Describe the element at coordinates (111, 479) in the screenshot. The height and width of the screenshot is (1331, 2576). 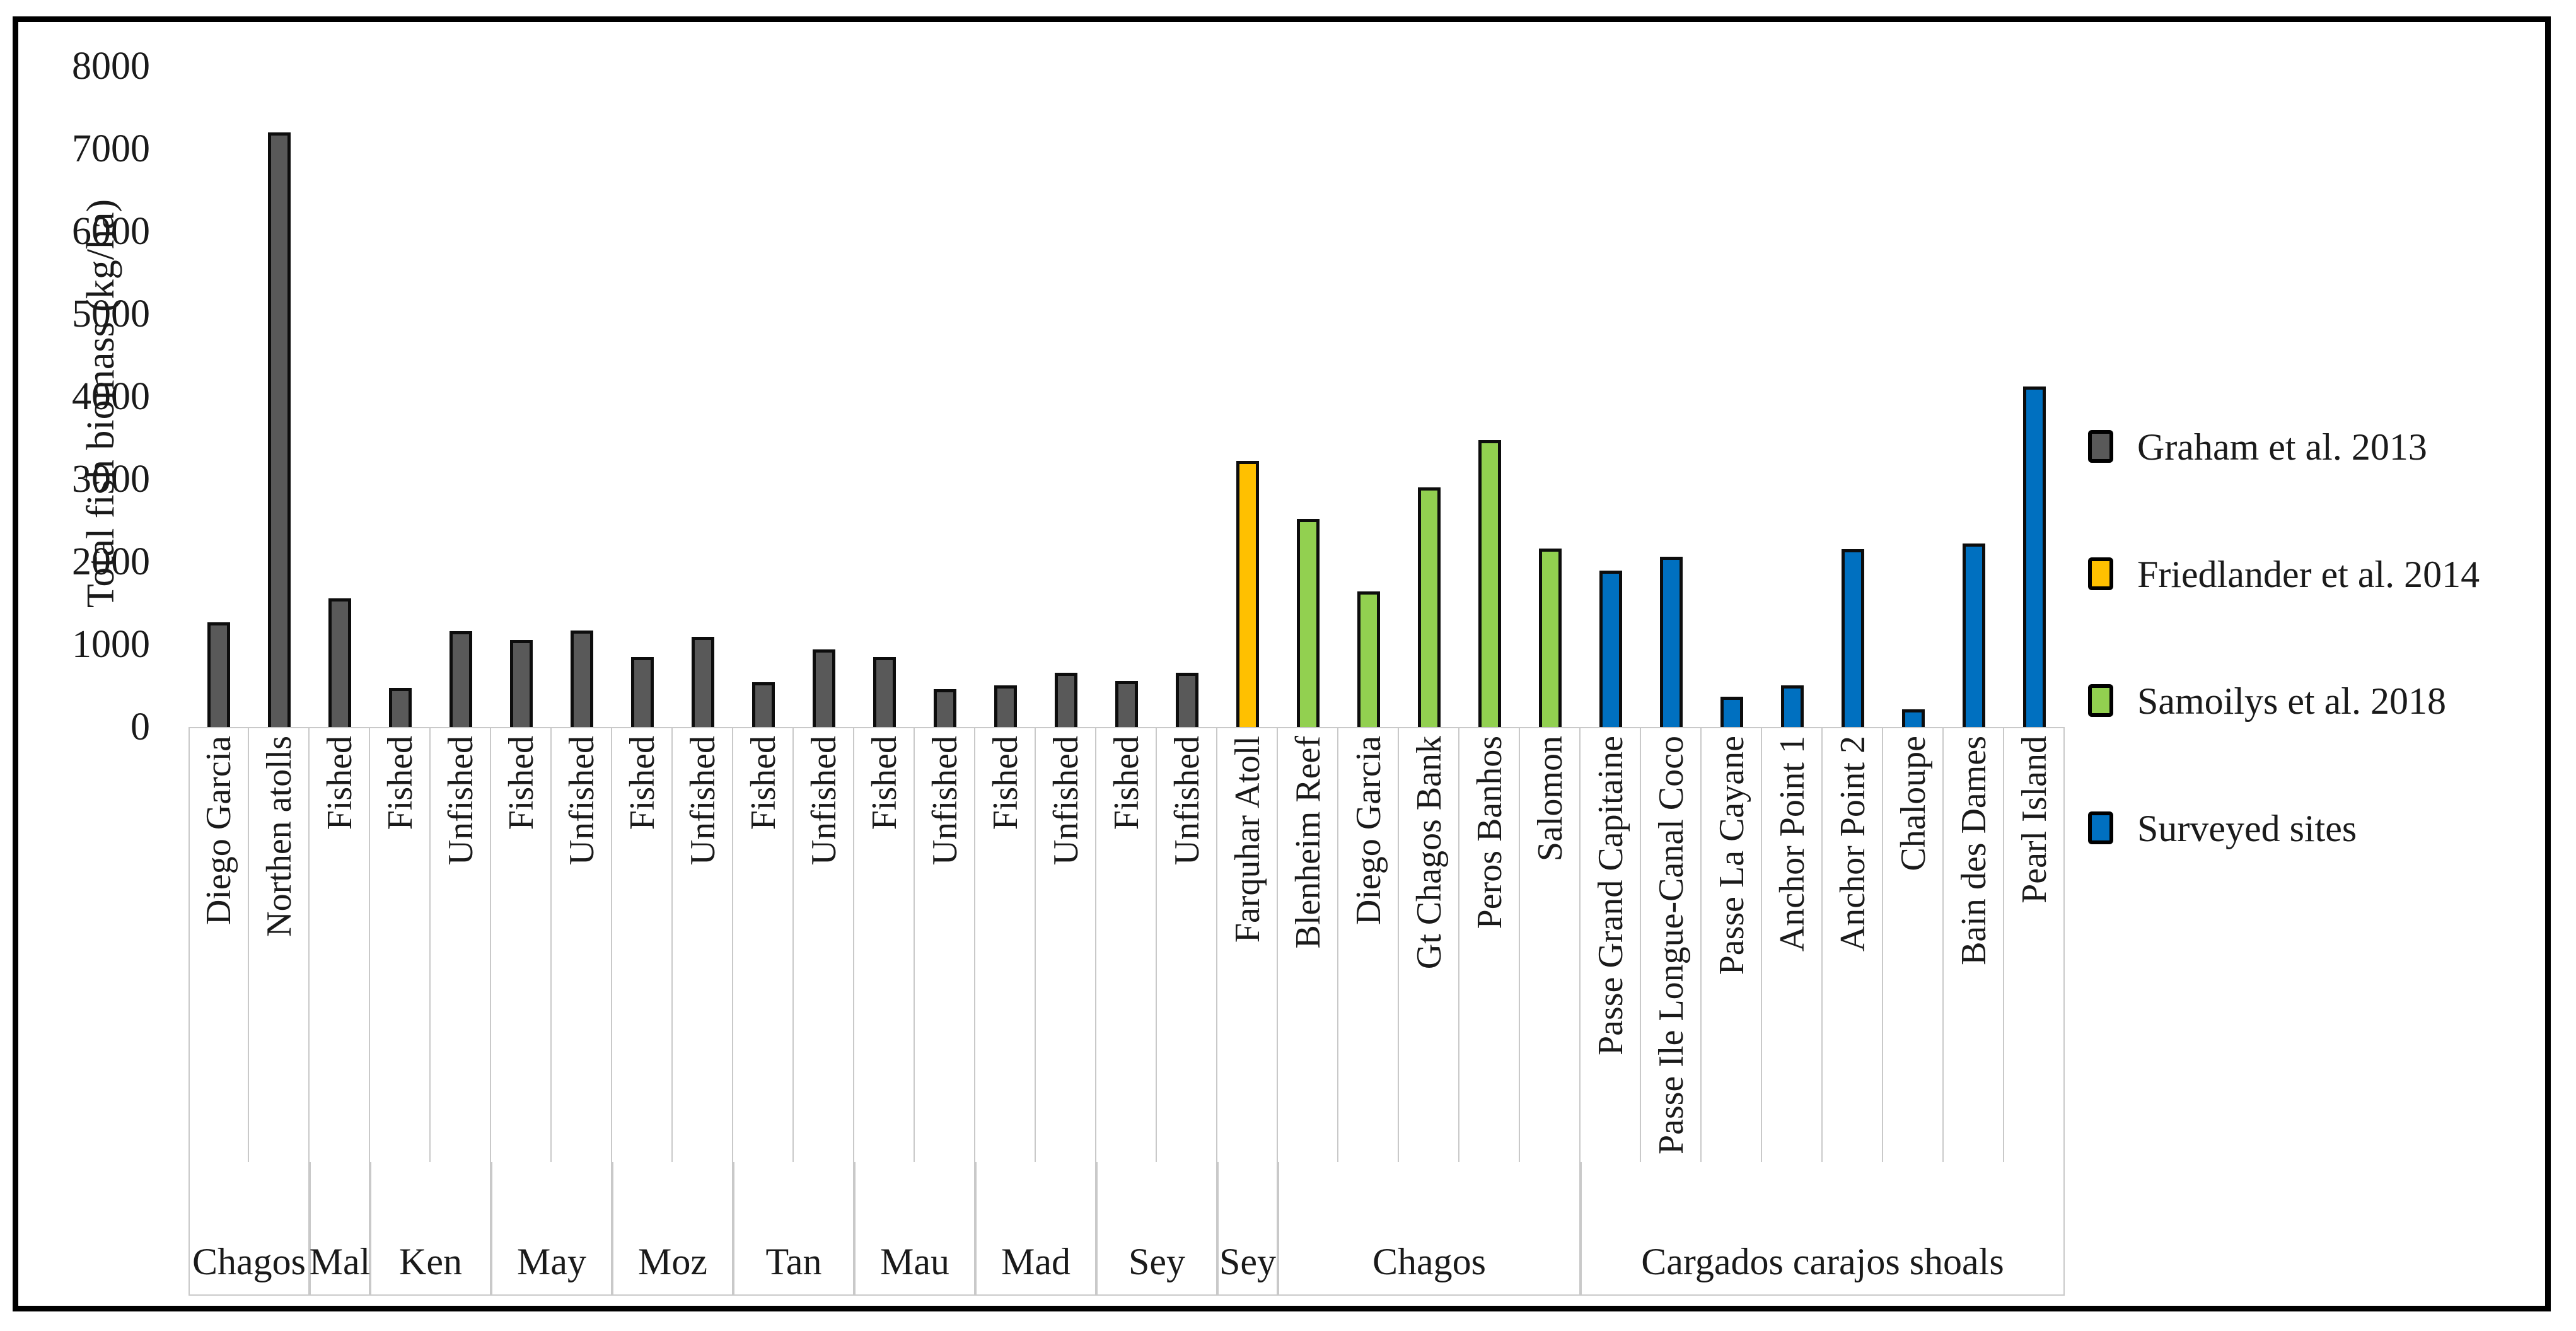
I see `y-tick-label: 3000` at that location.